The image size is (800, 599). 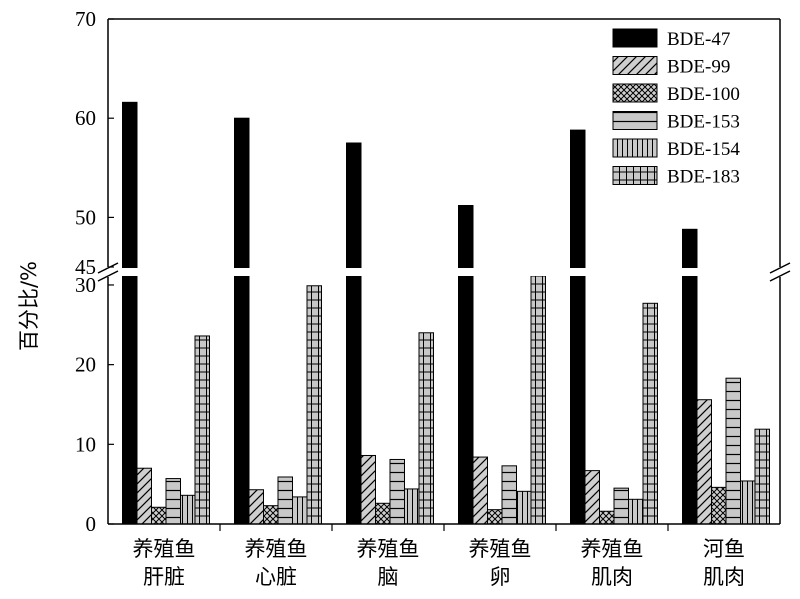 What do you see at coordinates (690, 249) in the screenshot?
I see `bar-bde-47-5-upper` at bounding box center [690, 249].